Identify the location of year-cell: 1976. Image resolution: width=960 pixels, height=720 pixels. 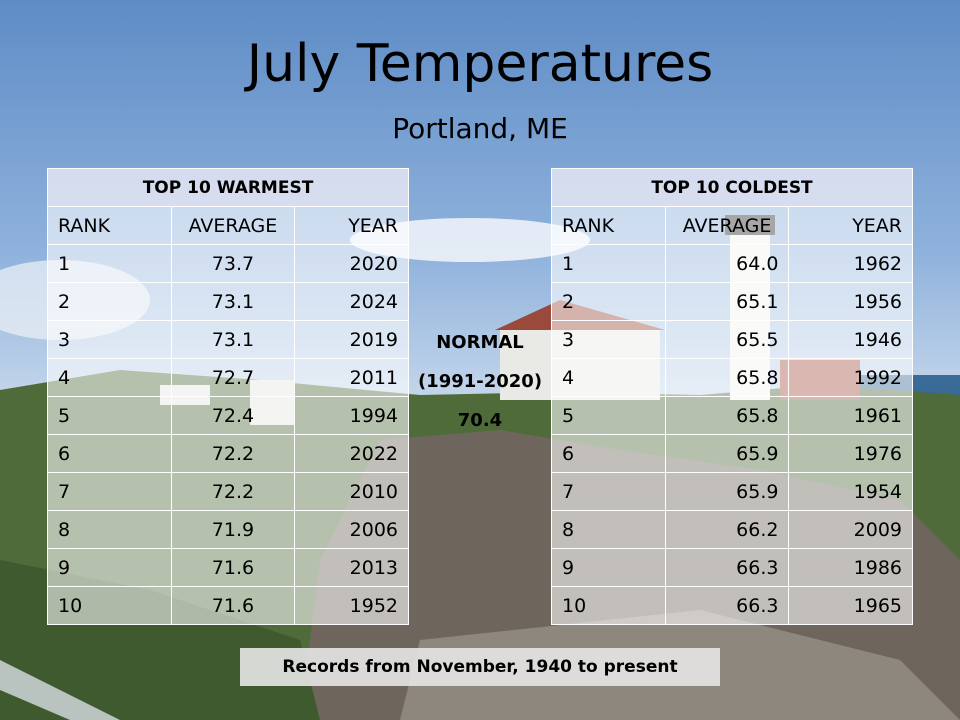
(850, 453).